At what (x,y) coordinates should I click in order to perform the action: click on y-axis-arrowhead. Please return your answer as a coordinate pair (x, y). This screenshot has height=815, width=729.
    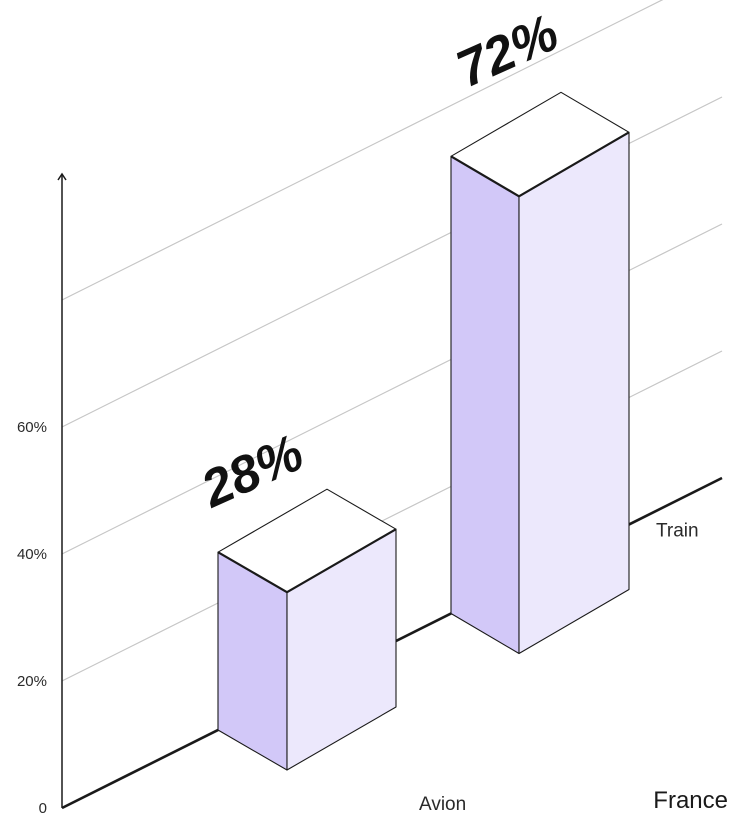
    Looking at the image, I should click on (62, 176).